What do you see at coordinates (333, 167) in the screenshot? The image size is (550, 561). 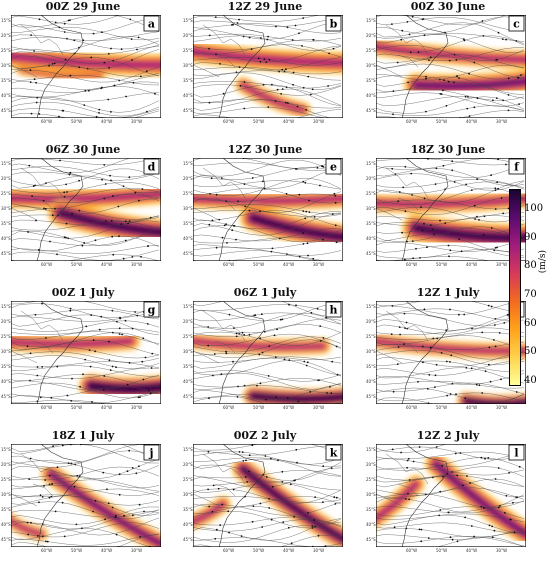 I see `panel-letter: e` at bounding box center [333, 167].